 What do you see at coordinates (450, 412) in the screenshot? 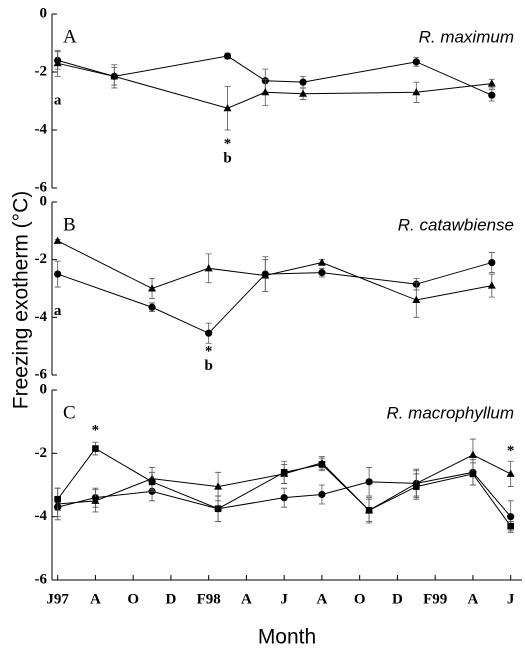
I see `panel-title: R. macrophyllum` at bounding box center [450, 412].